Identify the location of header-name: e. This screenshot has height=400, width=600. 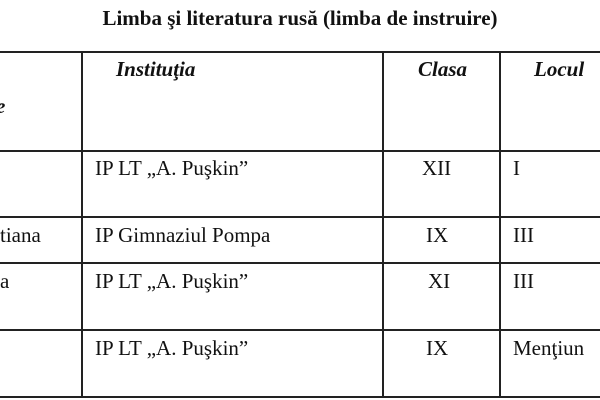
(2, 106).